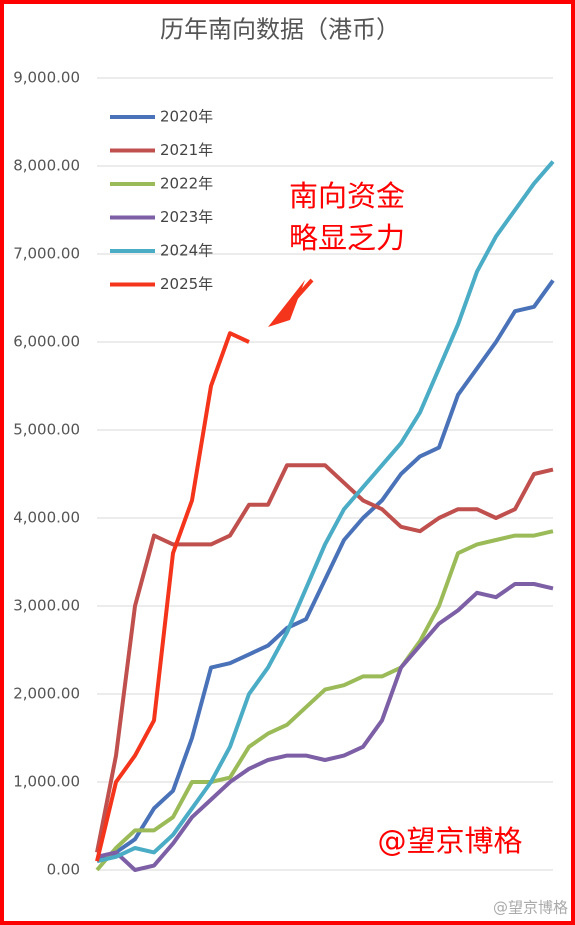 Image resolution: width=575 pixels, height=925 pixels. Describe the element at coordinates (530, 908) in the screenshot. I see `watermark: @望京博格` at that location.